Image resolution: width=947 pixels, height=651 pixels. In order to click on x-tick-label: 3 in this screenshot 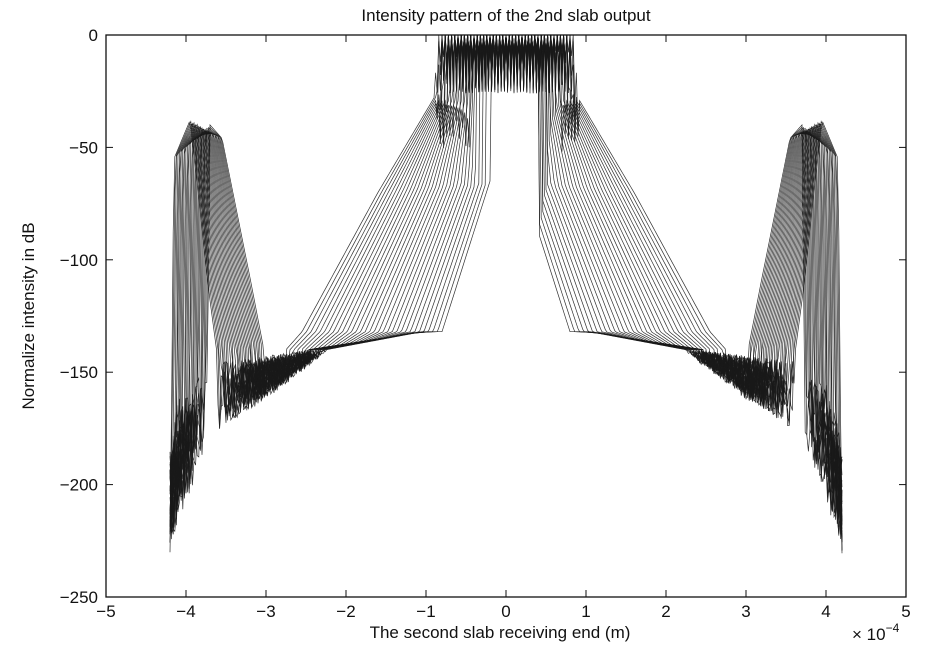, I will do `click(745, 611)`.